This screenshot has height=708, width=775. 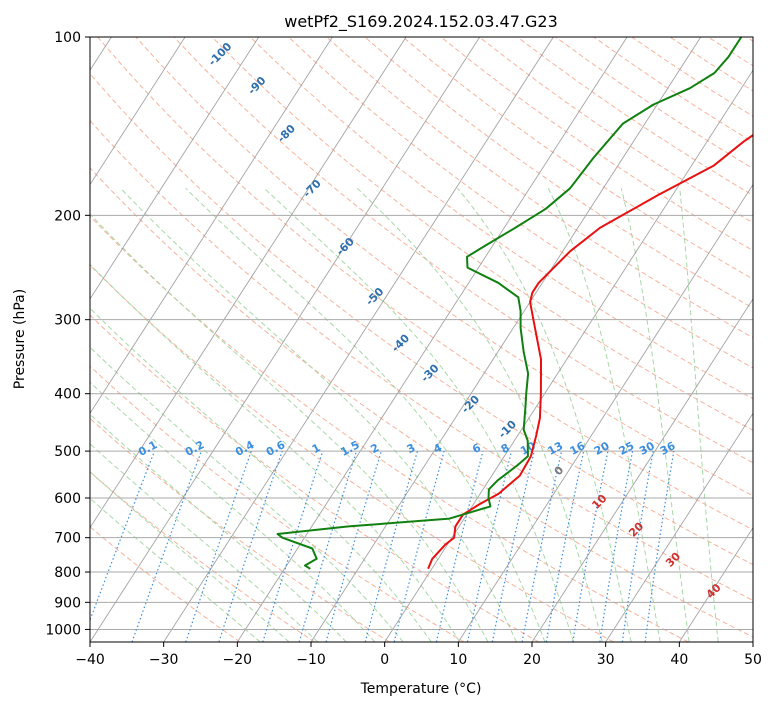 I want to click on dry-adiabat-label: -20, so click(x=470, y=404).